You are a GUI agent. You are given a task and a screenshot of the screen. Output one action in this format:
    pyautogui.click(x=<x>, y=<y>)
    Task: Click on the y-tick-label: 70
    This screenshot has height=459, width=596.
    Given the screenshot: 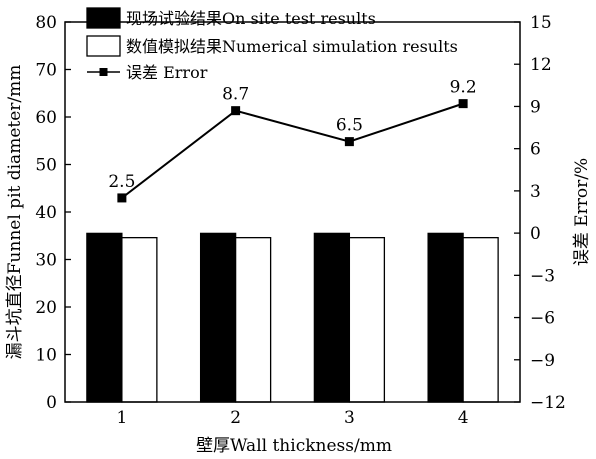 What is the action you would take?
    pyautogui.click(x=46, y=71)
    